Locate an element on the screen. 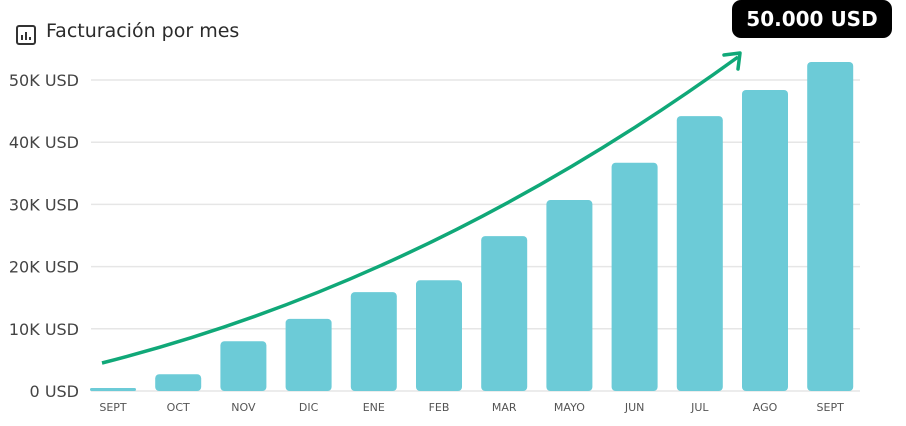 This screenshot has width=906, height=426. x-tick-label: DIC is located at coordinates (309, 407).